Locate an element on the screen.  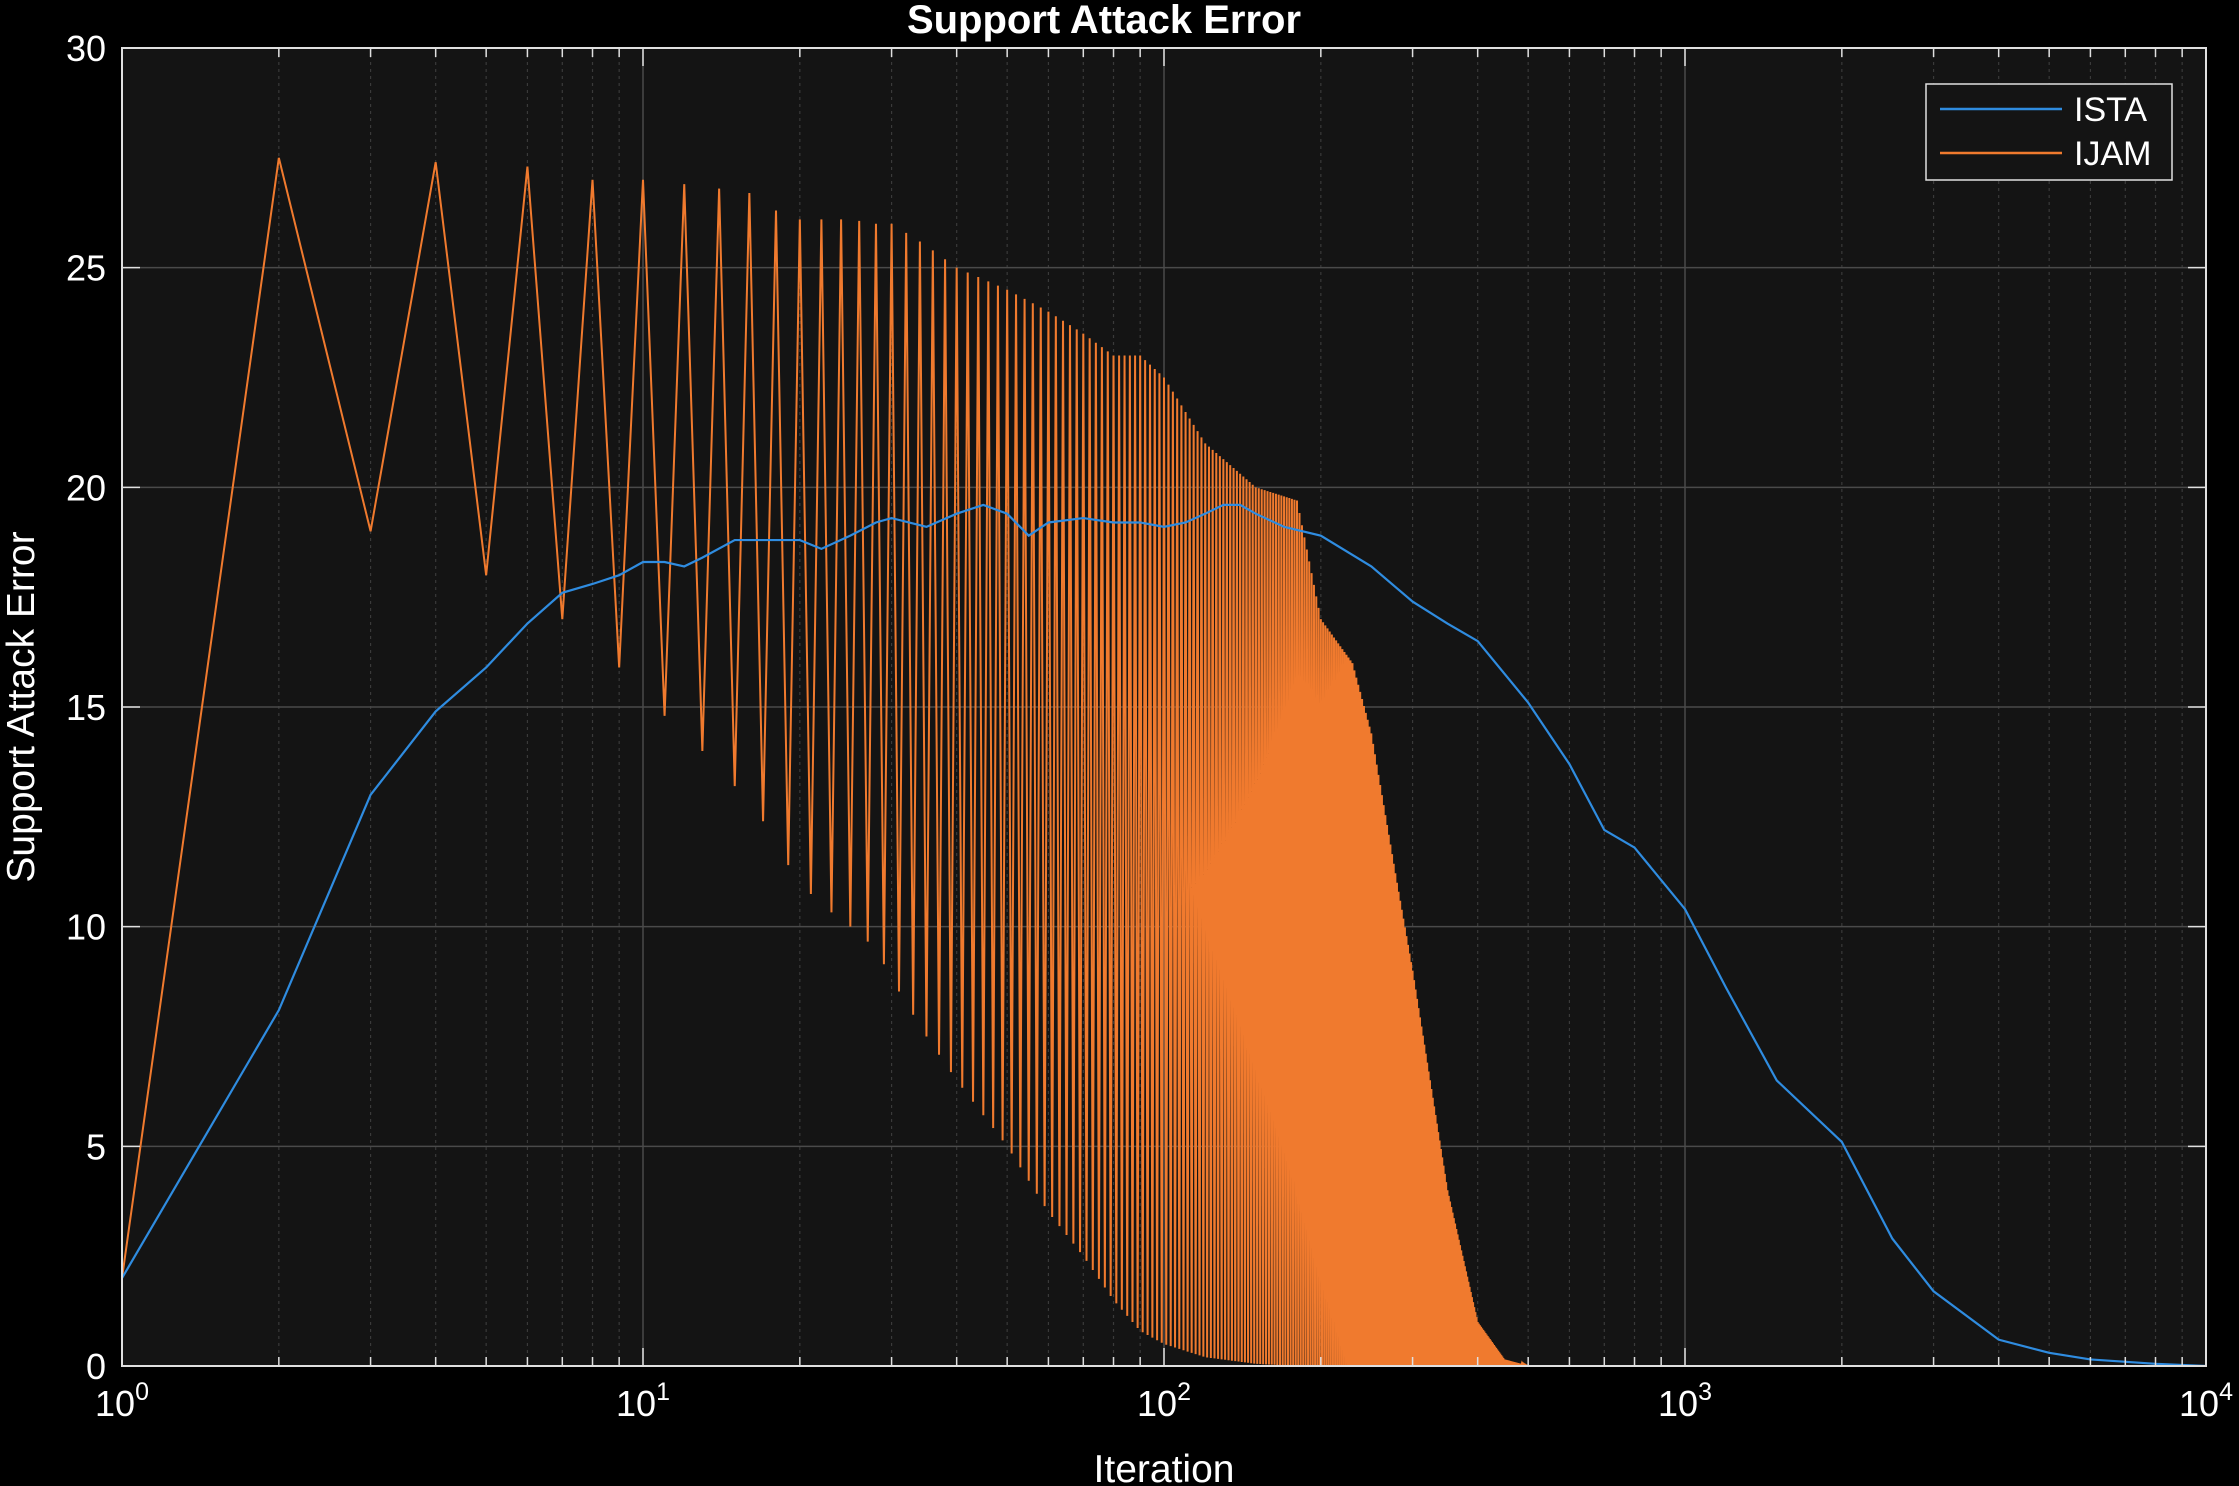
x-tick-label: 10¹ is located at coordinates (643, 1401).